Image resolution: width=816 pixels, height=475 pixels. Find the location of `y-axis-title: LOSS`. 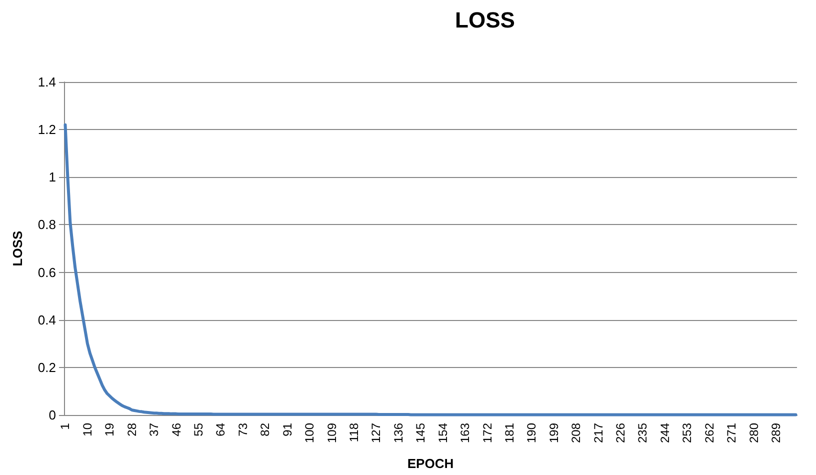

y-axis-title: LOSS is located at coordinates (17, 248).